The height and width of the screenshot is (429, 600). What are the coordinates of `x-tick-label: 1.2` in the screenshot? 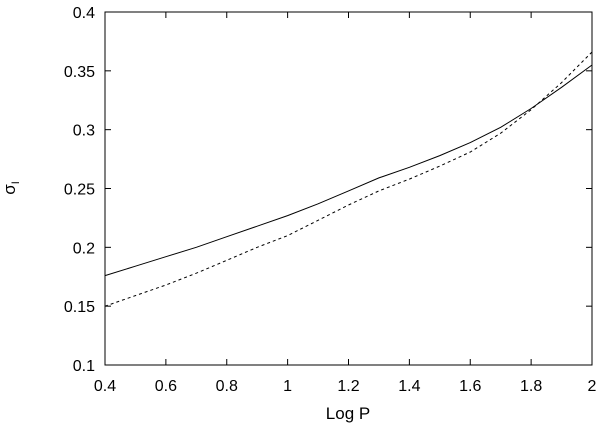 It's located at (348, 386).